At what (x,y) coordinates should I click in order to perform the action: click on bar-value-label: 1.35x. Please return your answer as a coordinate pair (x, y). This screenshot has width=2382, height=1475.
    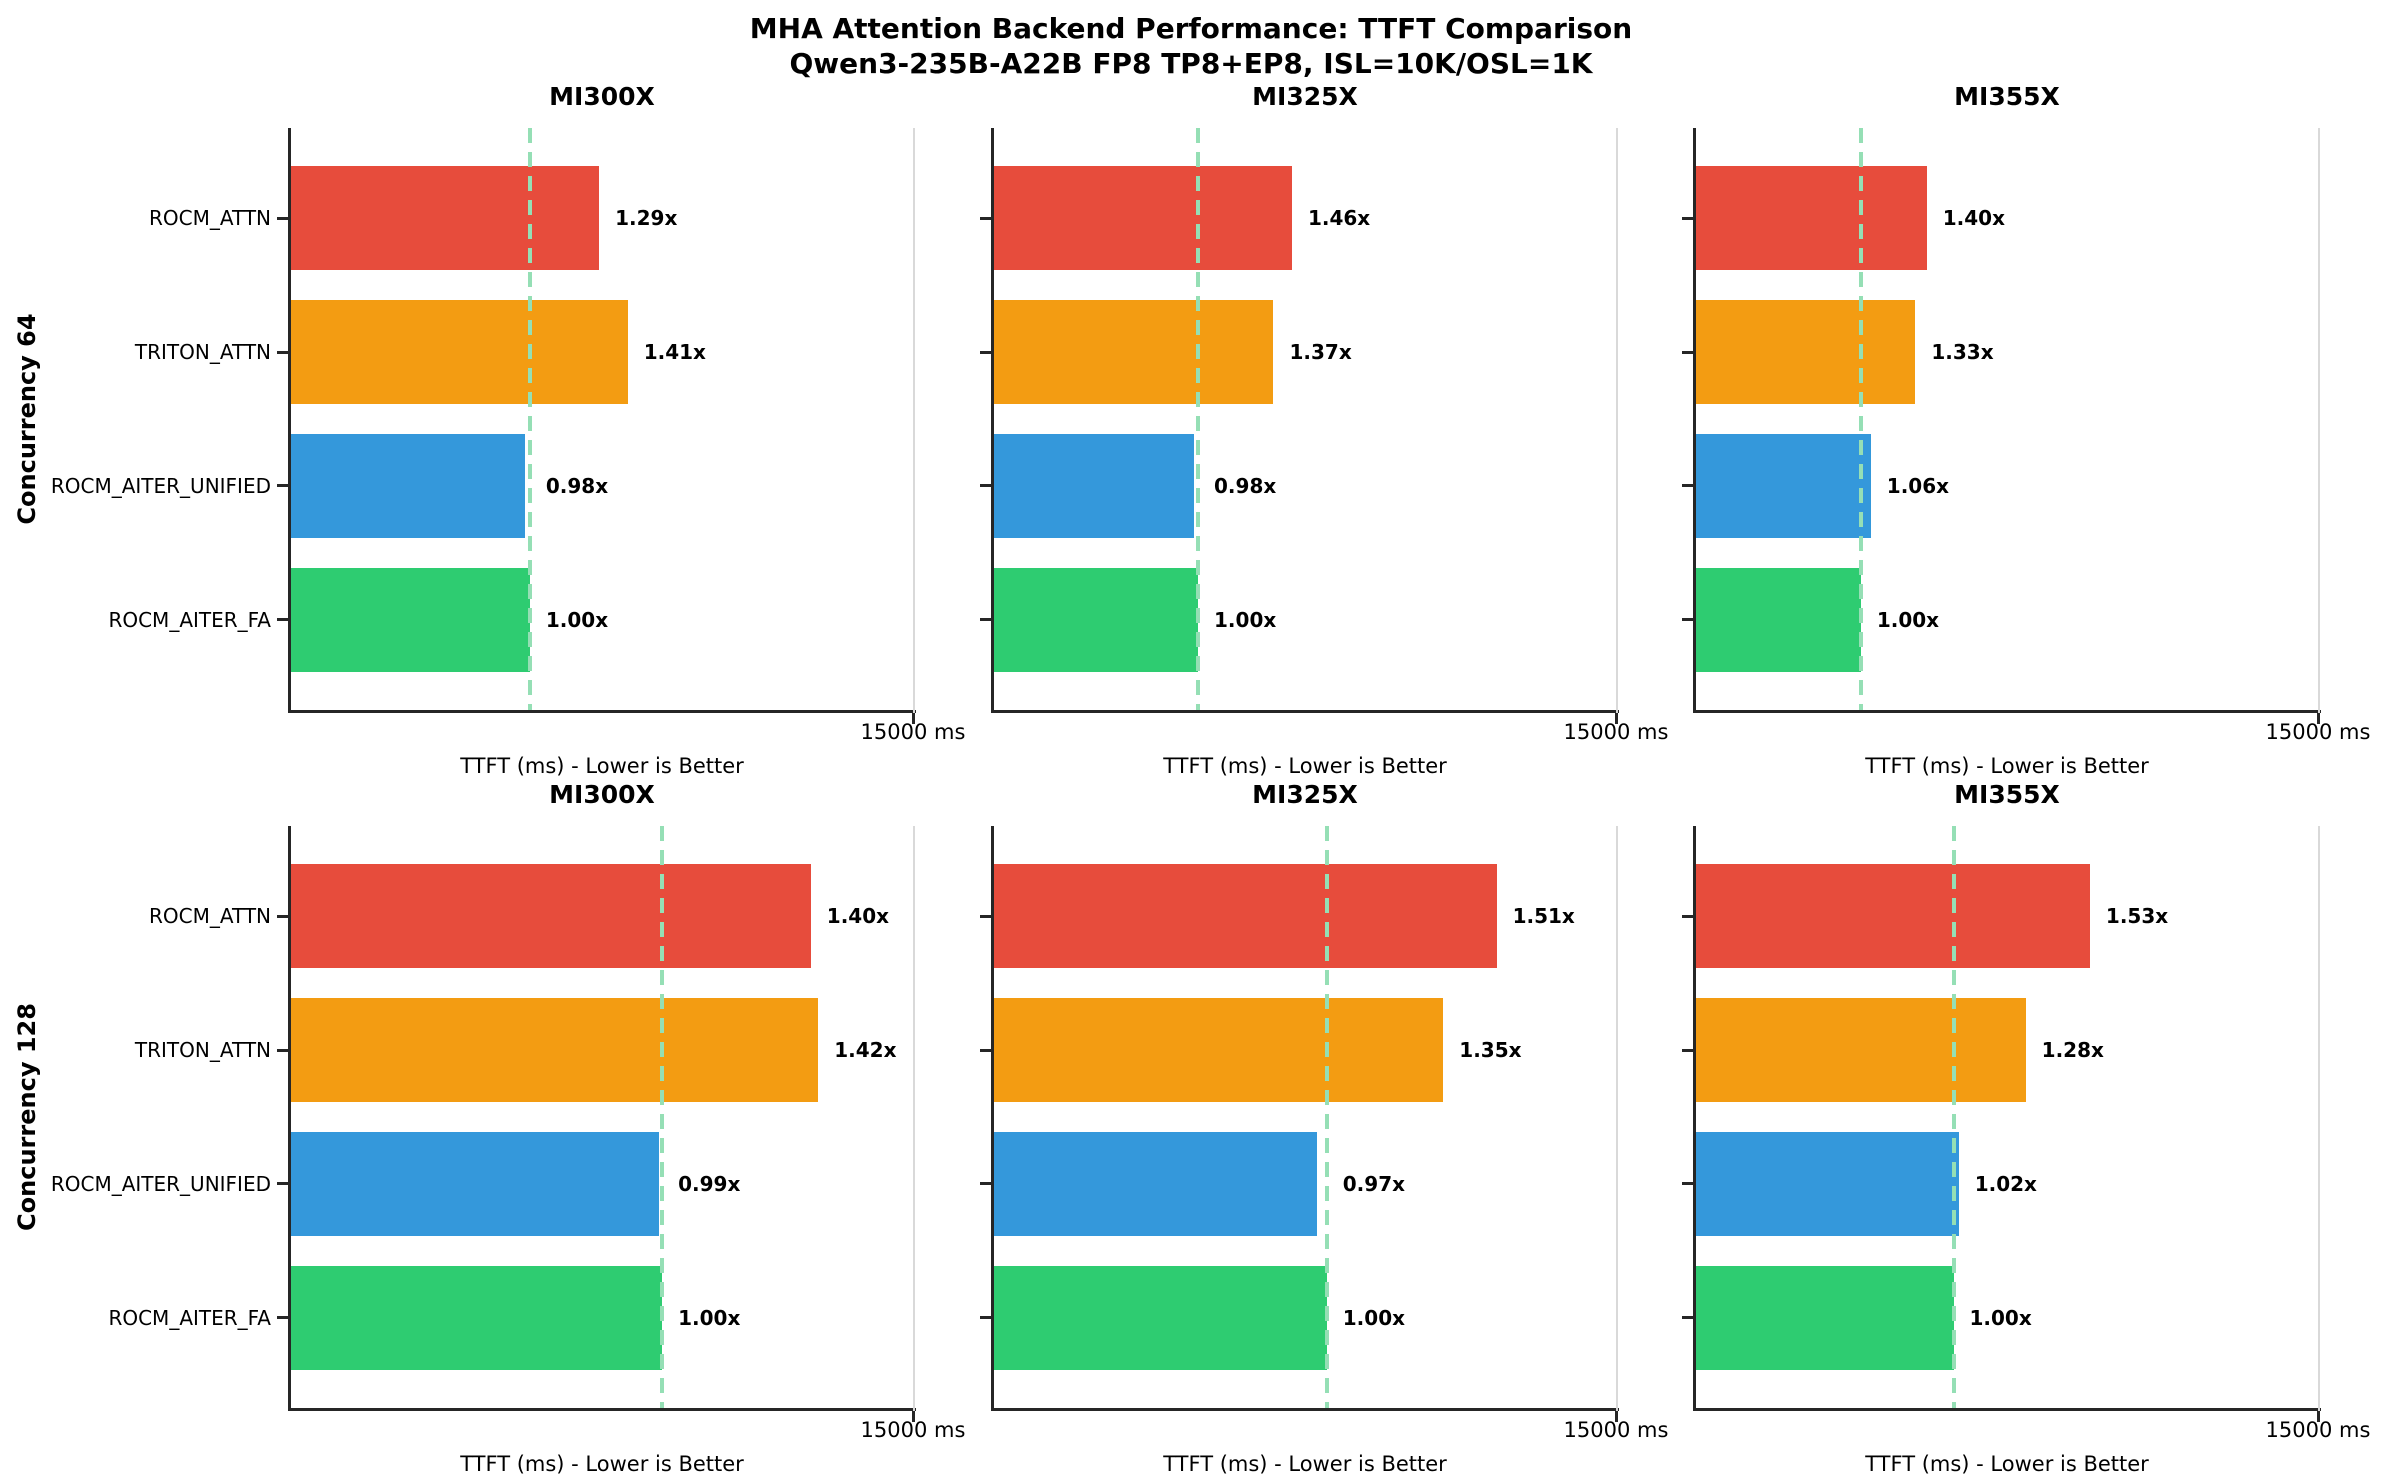
    Looking at the image, I should click on (1490, 1050).